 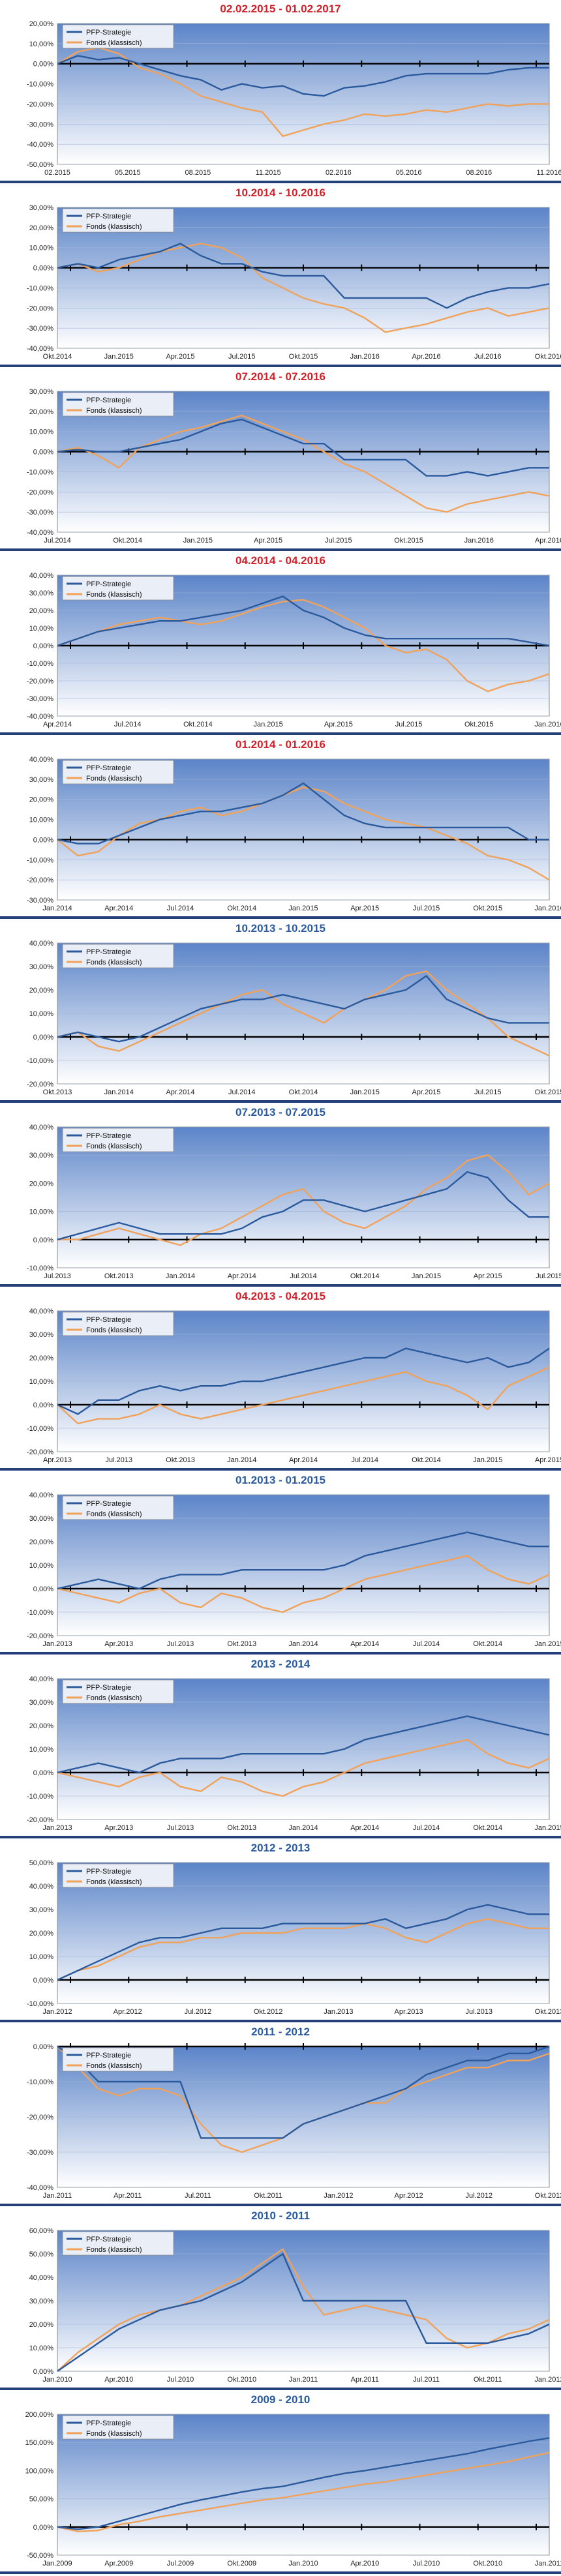 What do you see at coordinates (479, 2196) in the screenshot?
I see `x-tick-label: Jul.2012` at bounding box center [479, 2196].